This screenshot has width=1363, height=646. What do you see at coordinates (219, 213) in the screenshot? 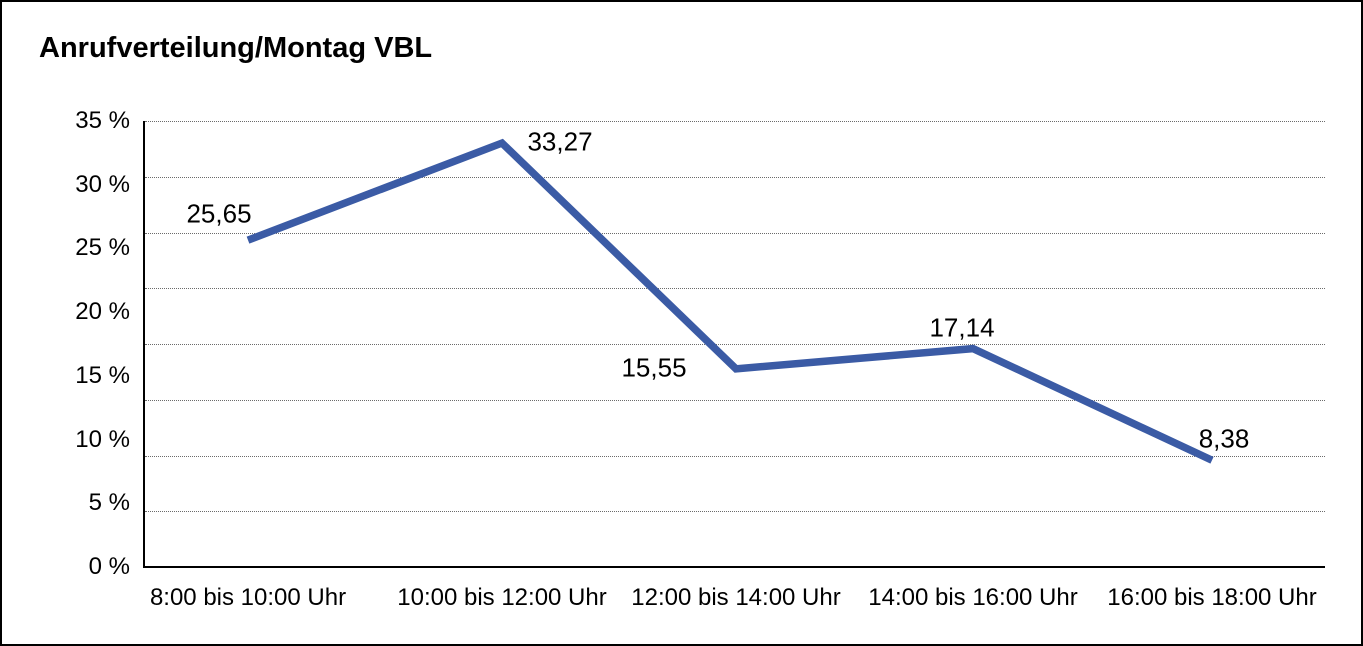
I see `data-point-label: 25,65` at bounding box center [219, 213].